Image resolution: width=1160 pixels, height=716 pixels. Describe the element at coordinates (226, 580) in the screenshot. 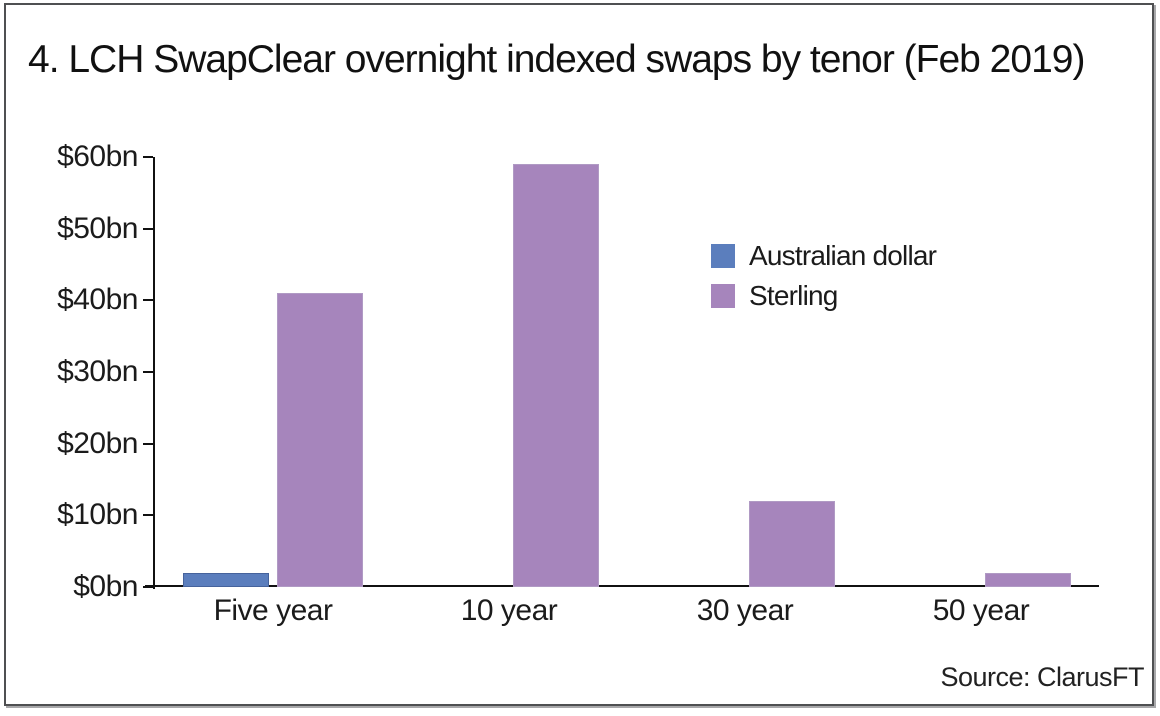

I see `bar-australian-dollar-five-year` at that location.